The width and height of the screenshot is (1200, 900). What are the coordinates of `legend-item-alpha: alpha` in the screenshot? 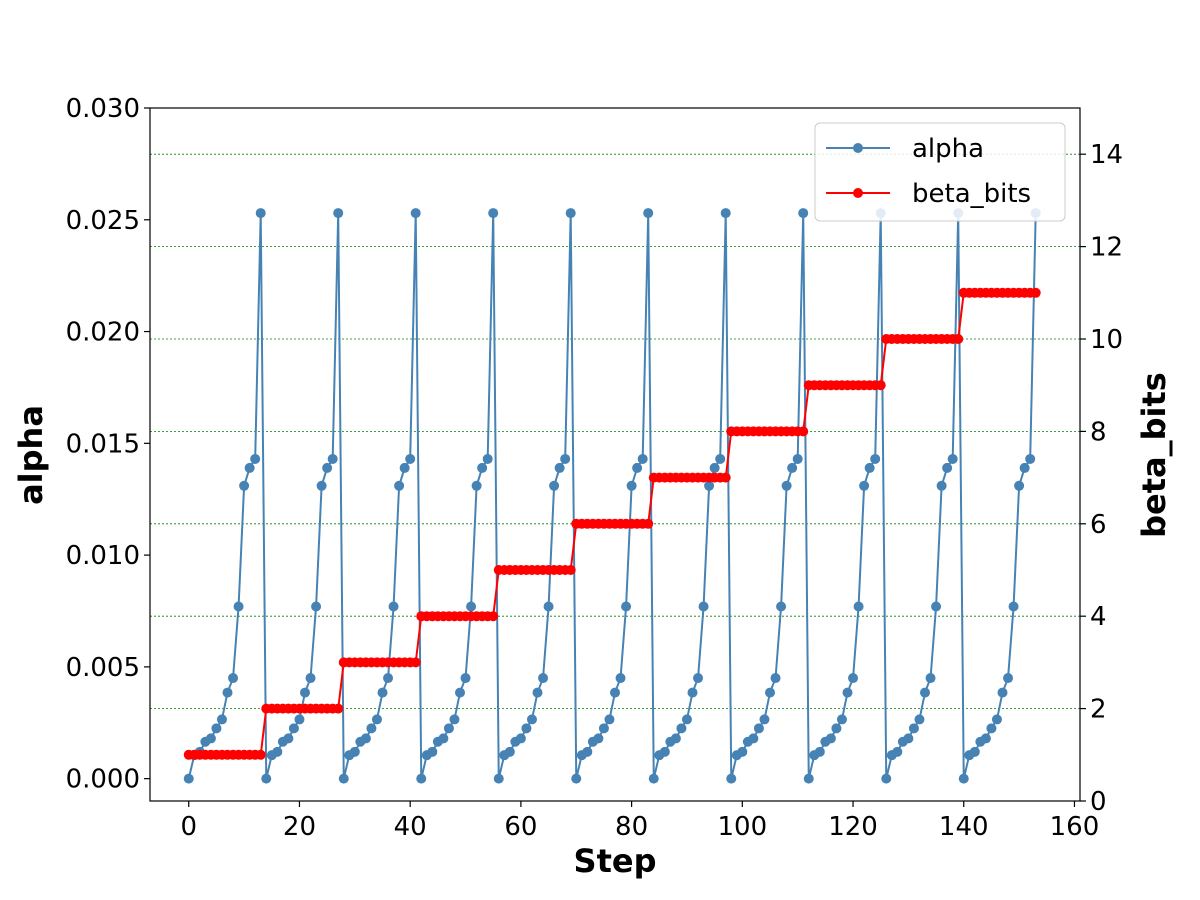 It's located at (905, 149).